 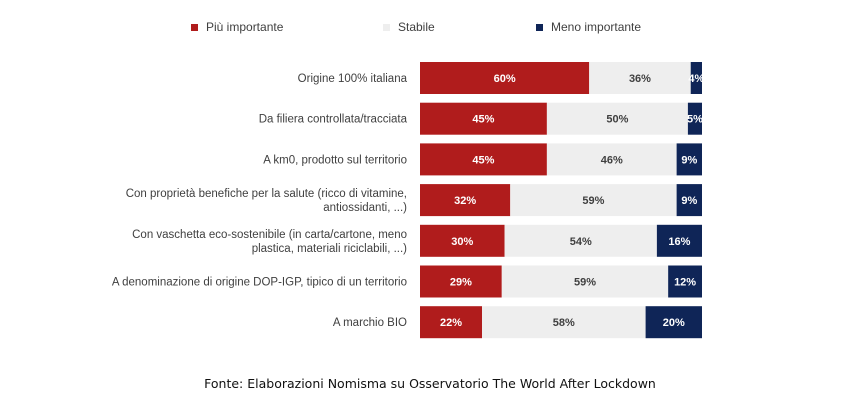 I want to click on legend-item-meno-importante: Meno importante, so click(x=588, y=27).